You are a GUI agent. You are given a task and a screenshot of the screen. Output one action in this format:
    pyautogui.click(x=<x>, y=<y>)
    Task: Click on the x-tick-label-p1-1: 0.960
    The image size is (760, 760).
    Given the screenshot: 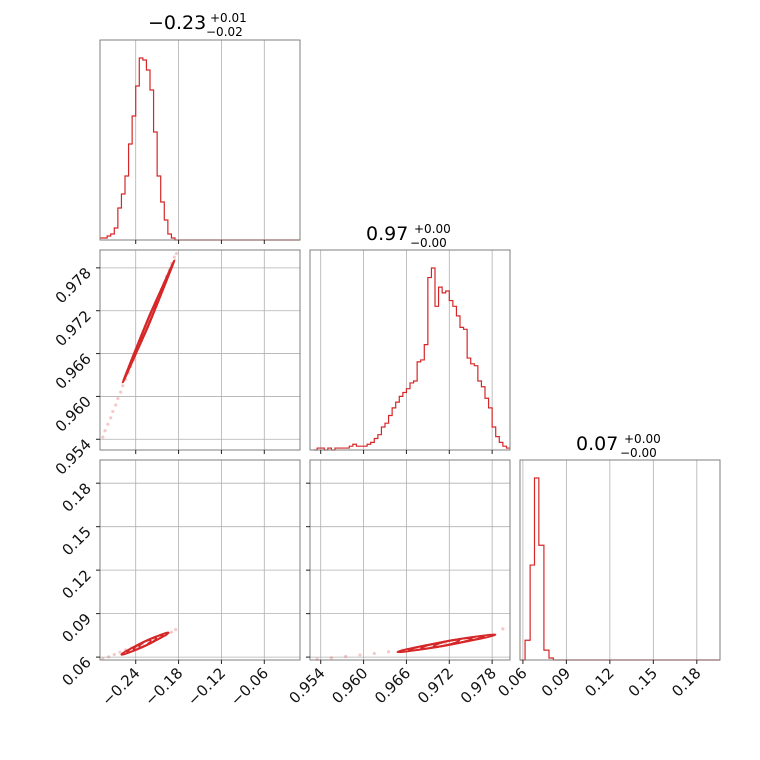 What is the action you would take?
    pyautogui.click(x=349, y=685)
    